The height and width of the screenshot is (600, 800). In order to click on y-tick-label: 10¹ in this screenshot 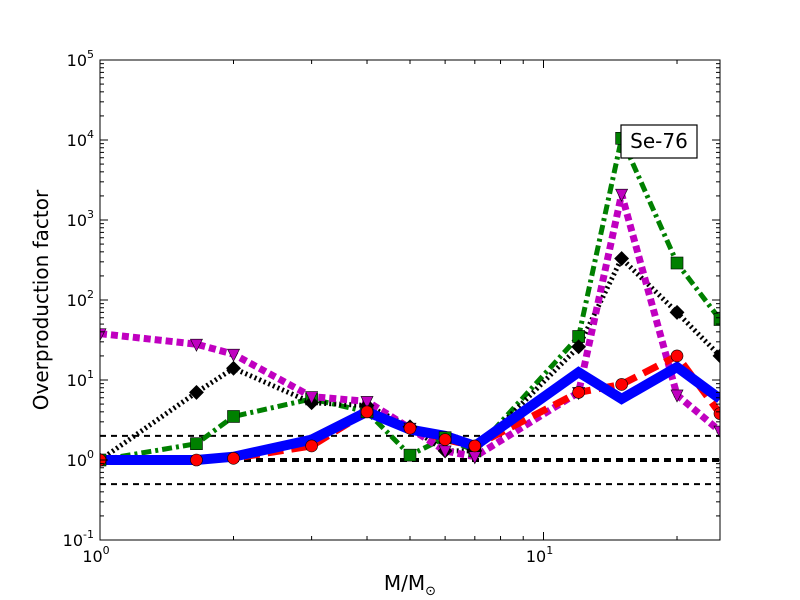, I will do `click(80, 379)`.